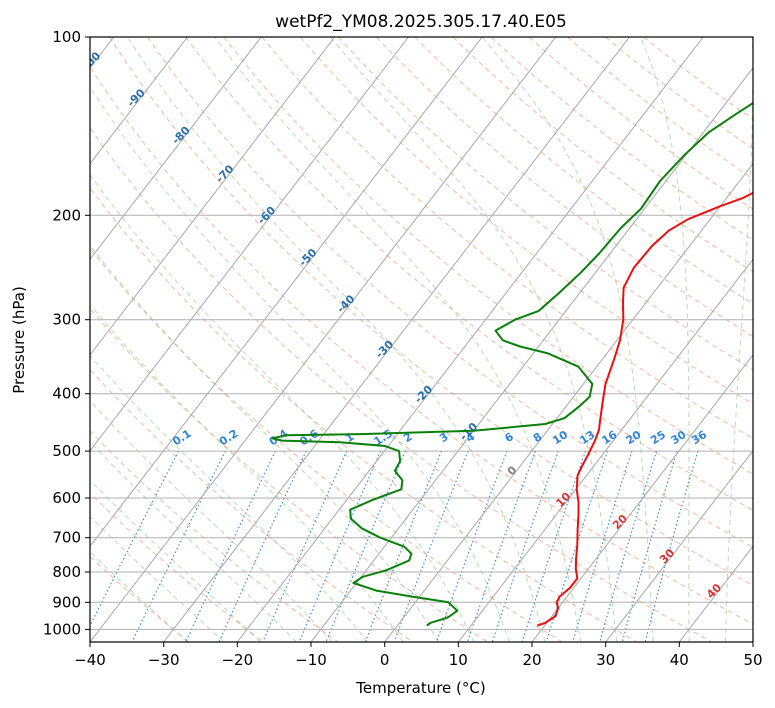 The image size is (775, 708). Describe the element at coordinates (531, 660) in the screenshot. I see `x-tick-label: 20` at that location.